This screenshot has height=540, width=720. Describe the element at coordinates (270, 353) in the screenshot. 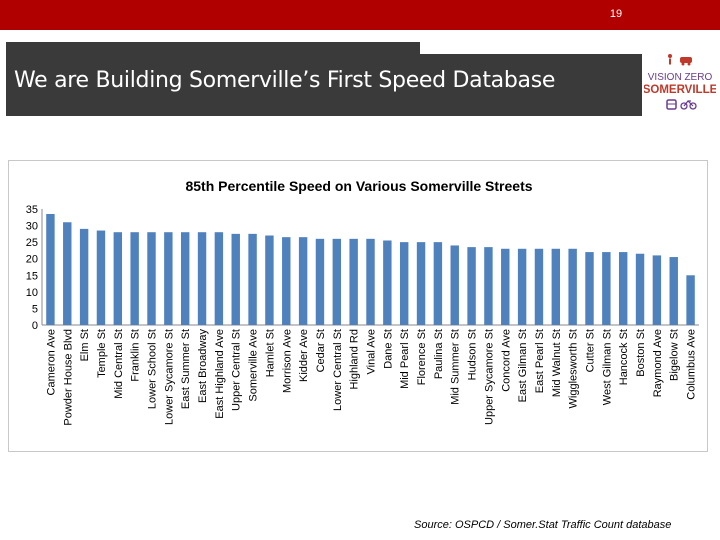

I see `x-tick-label: Hamlet St` at that location.